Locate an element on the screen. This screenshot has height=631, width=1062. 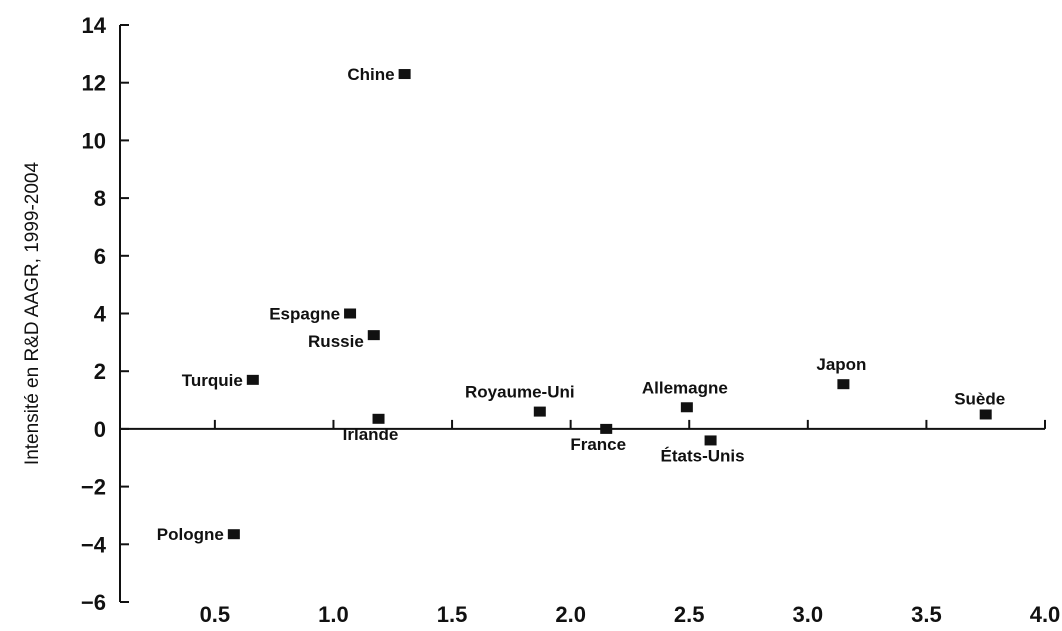
point-russie: Russie is located at coordinates (344, 340).